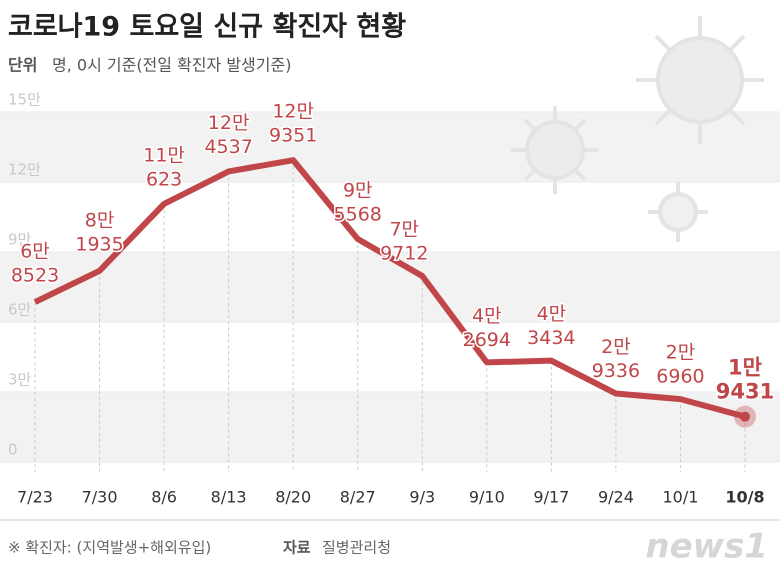 Image resolution: width=780 pixels, height=586 pixels. Describe the element at coordinates (20, 240) in the screenshot. I see `y-tick-label: 9만` at that location.